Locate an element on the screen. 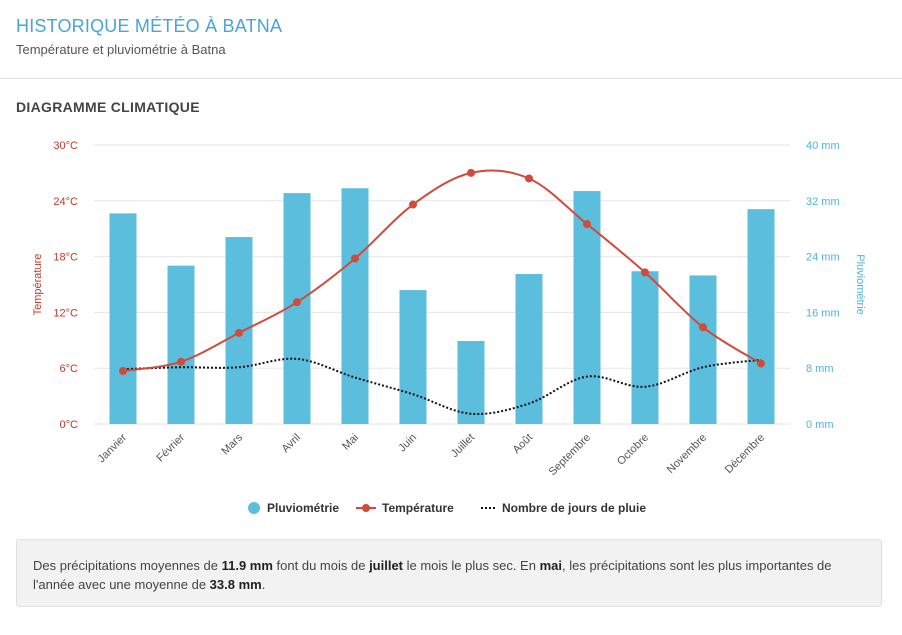 Image resolution: width=902 pixels, height=635 pixels. x-axis-tick-label: Août is located at coordinates (523, 444).